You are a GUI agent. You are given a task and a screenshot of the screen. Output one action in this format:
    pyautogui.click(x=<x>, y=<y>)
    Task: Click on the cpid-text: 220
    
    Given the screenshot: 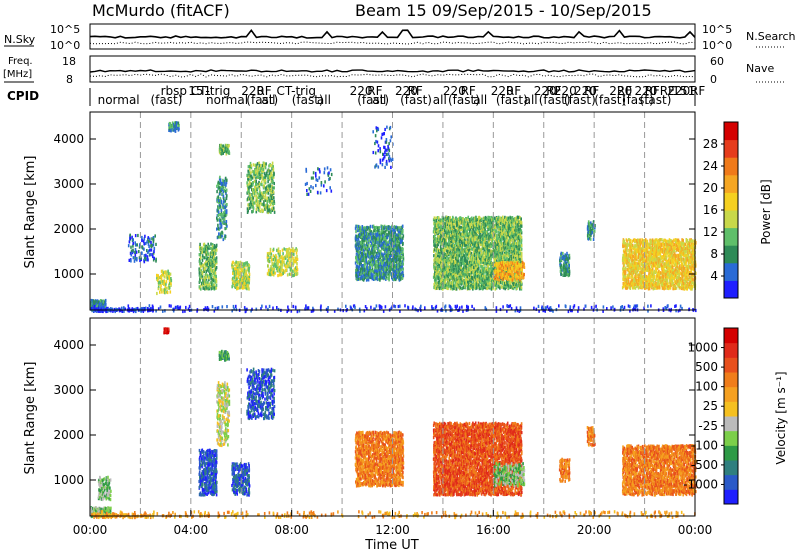 What is the action you would take?
    pyautogui.click(x=454, y=91)
    